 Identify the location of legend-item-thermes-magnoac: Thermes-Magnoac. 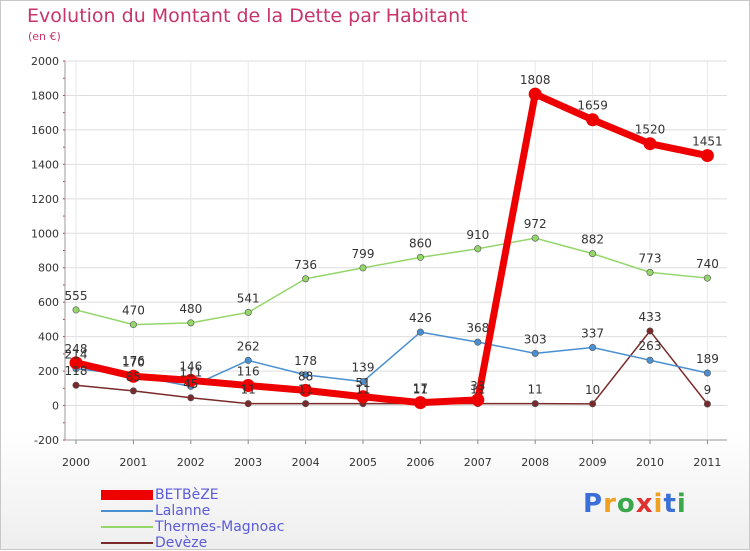
(231, 527).